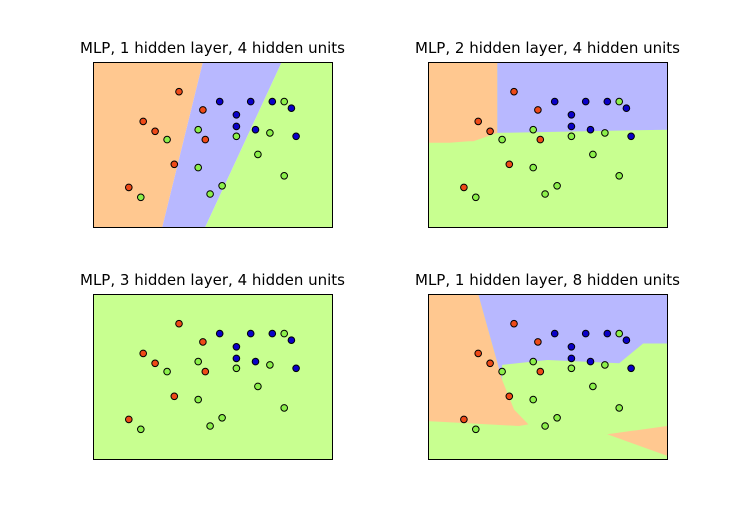 This screenshot has width=741, height=516. Describe the element at coordinates (212, 280) in the screenshot. I see `subplot-title: MLP, 3 hidden layer, 4 hidden units` at that location.